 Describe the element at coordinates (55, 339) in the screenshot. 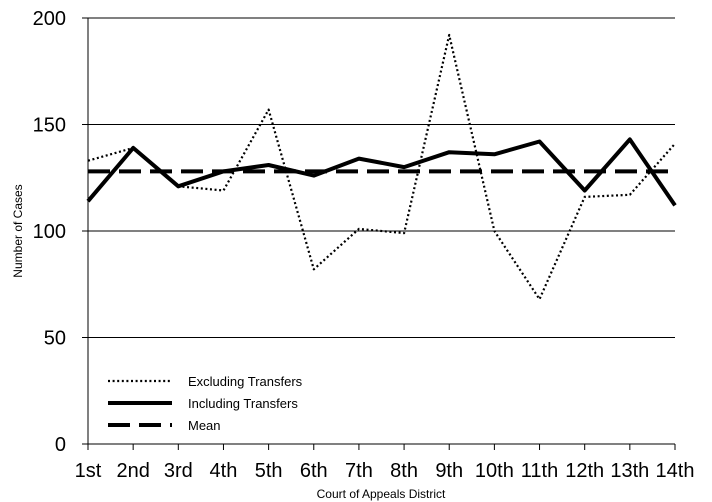

I see `y-tick-label: 50` at that location.